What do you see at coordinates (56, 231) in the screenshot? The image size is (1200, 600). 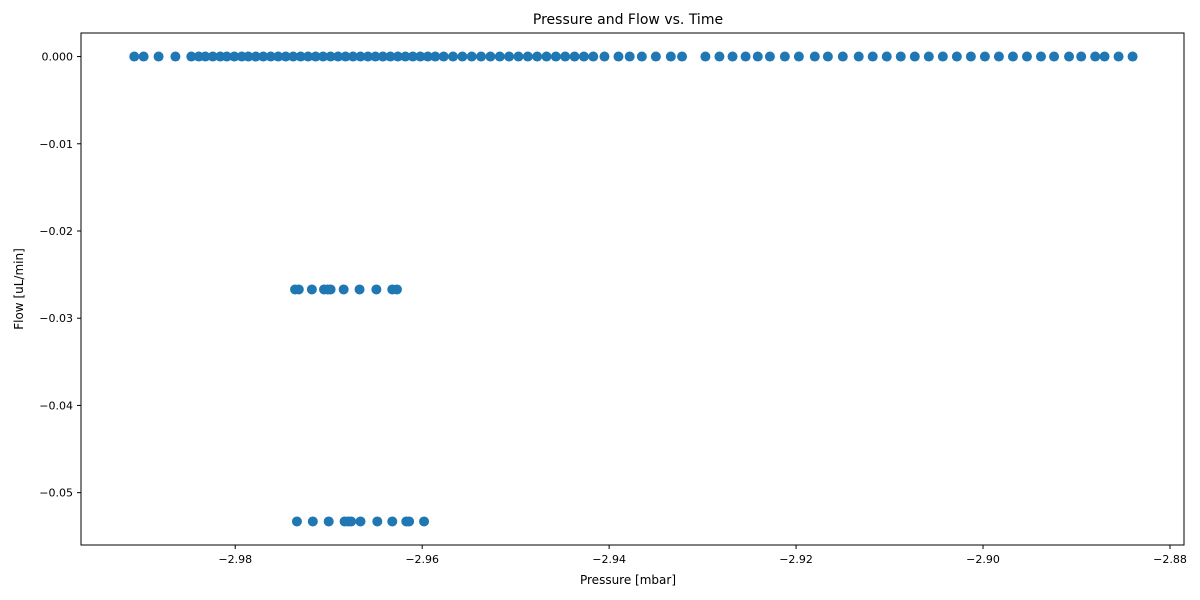 I see `y-tick-label: −0.02` at bounding box center [56, 231].